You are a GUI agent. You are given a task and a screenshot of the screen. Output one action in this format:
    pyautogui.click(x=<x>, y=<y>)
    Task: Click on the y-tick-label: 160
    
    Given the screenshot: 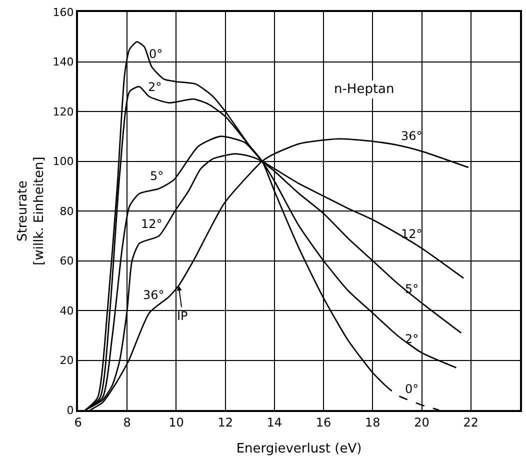 What is the action you would take?
    pyautogui.click(x=63, y=12)
    